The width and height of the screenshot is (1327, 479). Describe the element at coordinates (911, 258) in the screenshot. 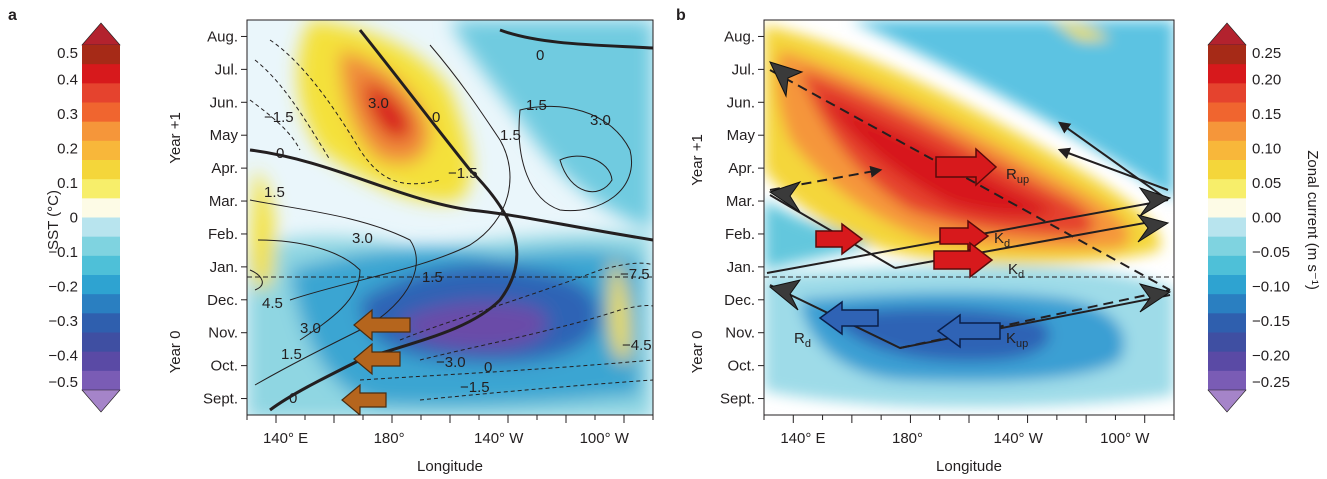

I see `wave-labels: Rup Kd Kd Rd Kup` at that location.